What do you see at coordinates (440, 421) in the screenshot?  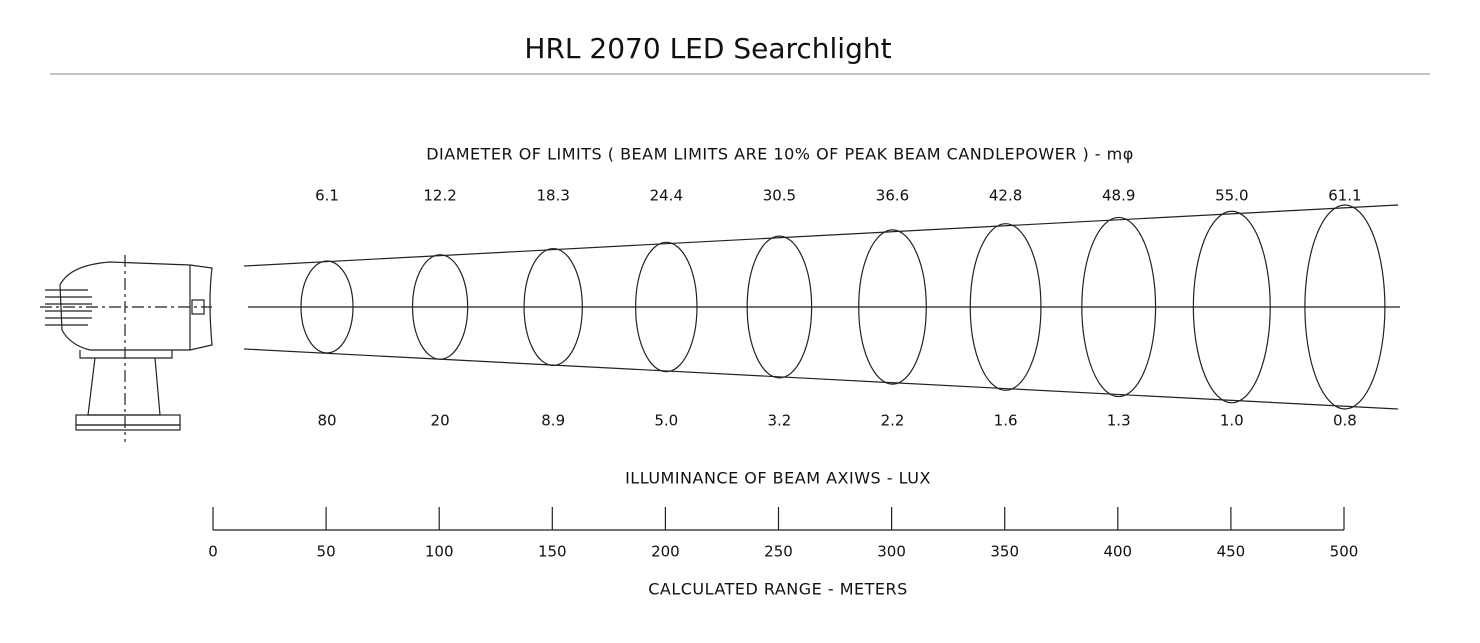 I see `illuminance-value: 20` at bounding box center [440, 421].